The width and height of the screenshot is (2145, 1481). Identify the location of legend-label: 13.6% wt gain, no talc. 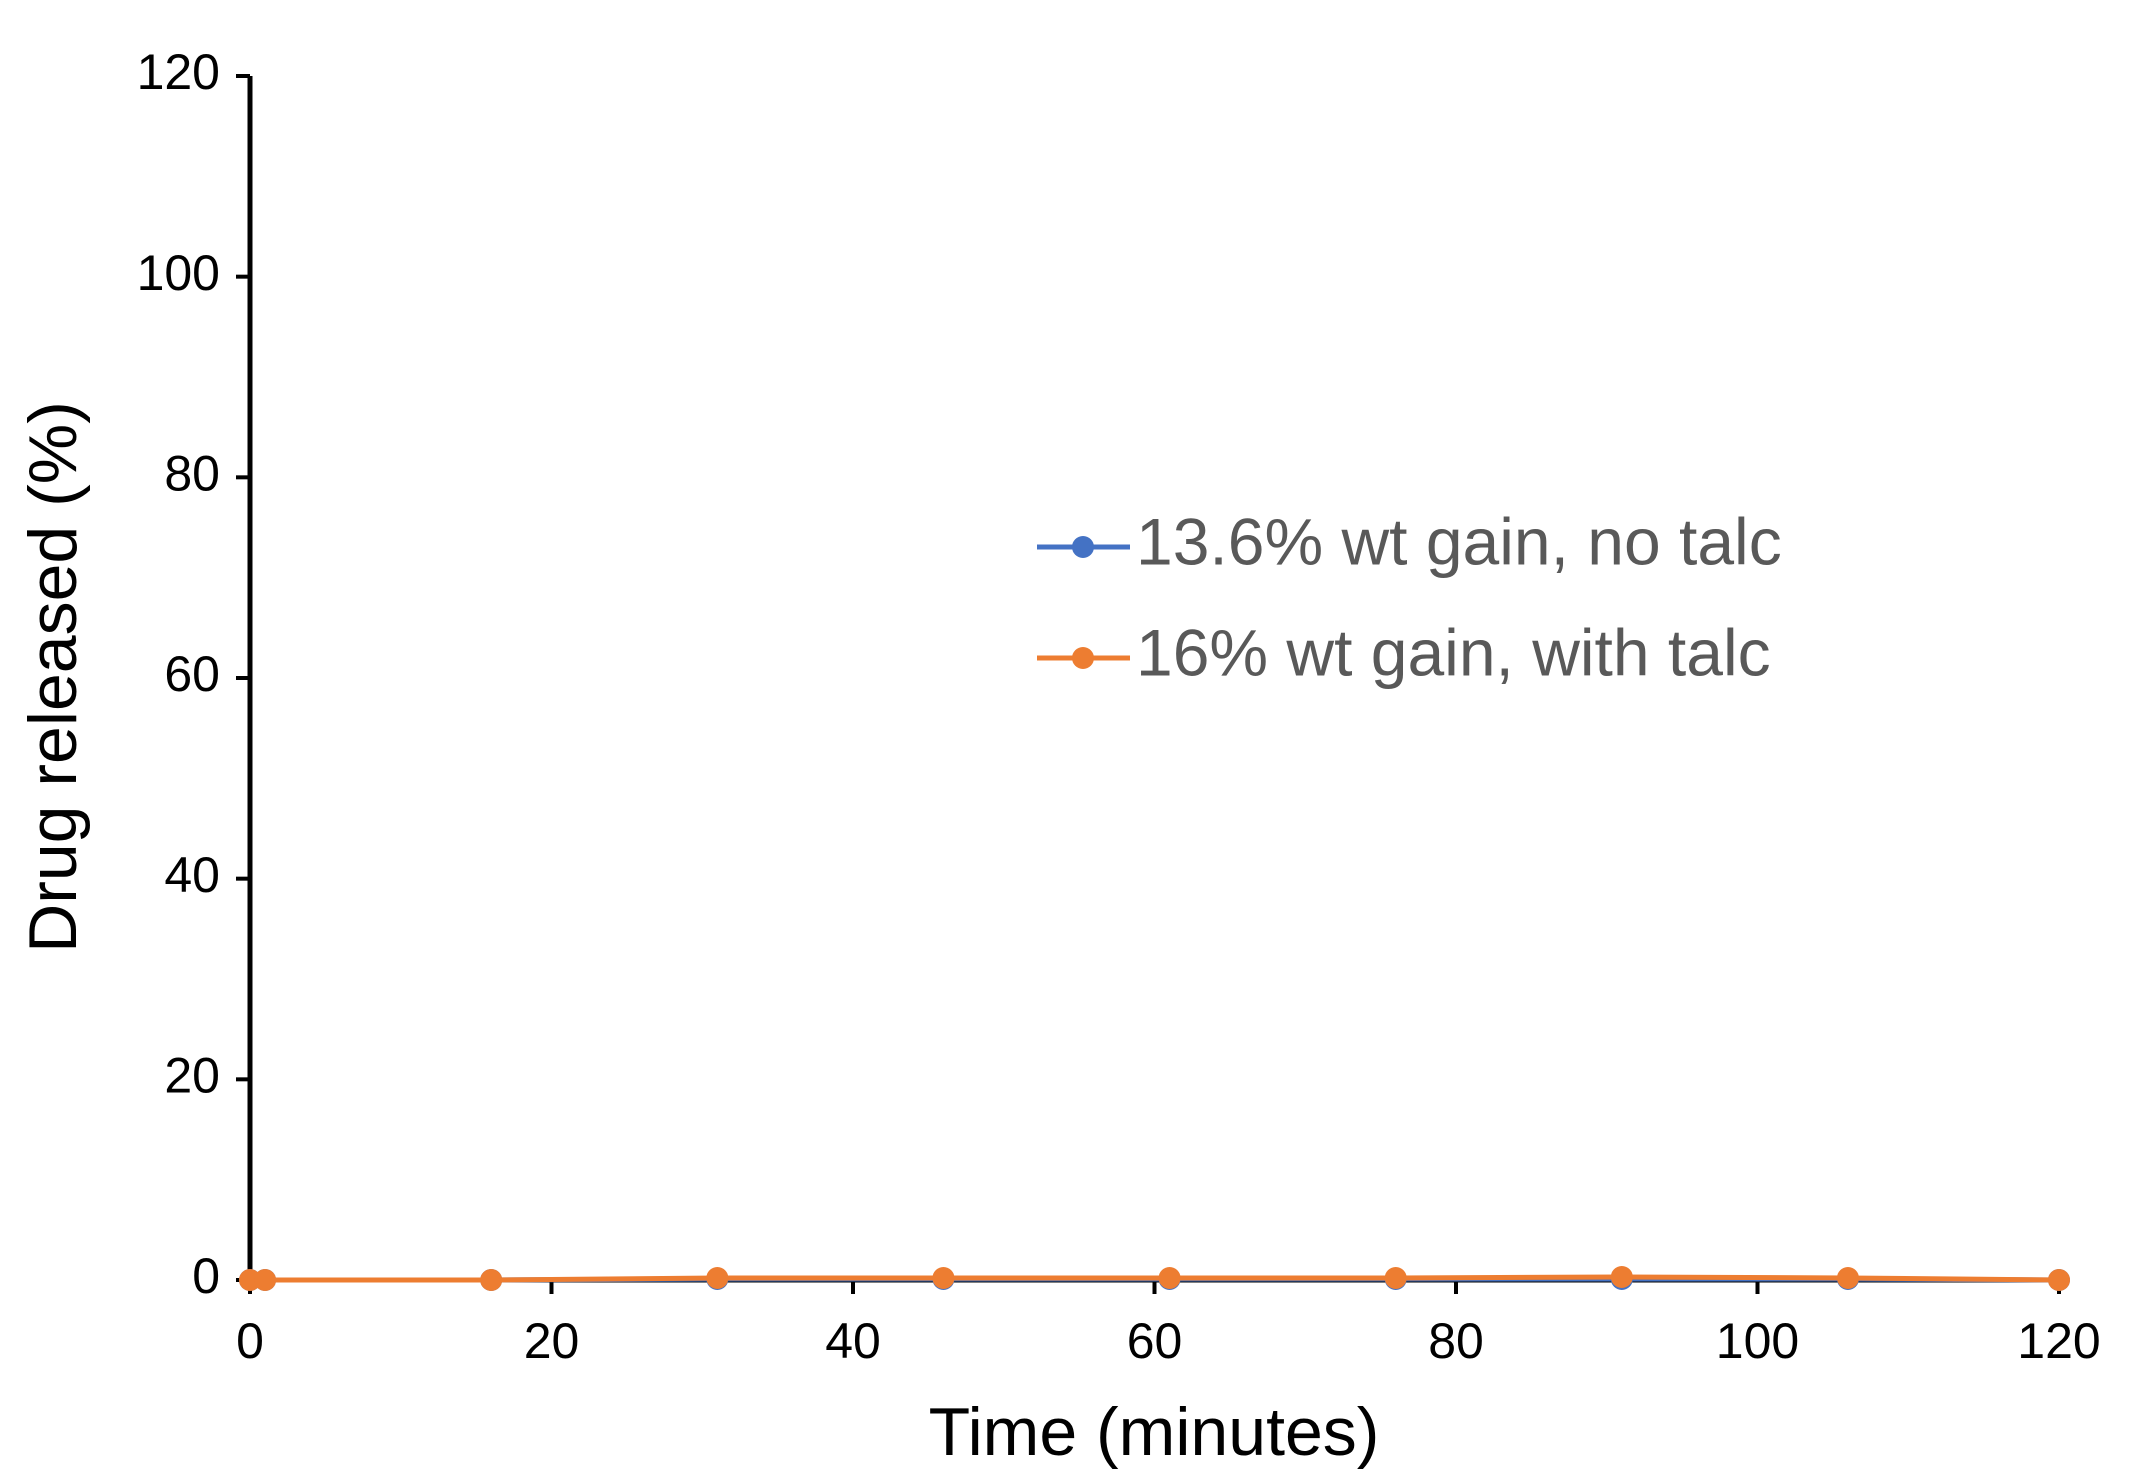
(1459, 541).